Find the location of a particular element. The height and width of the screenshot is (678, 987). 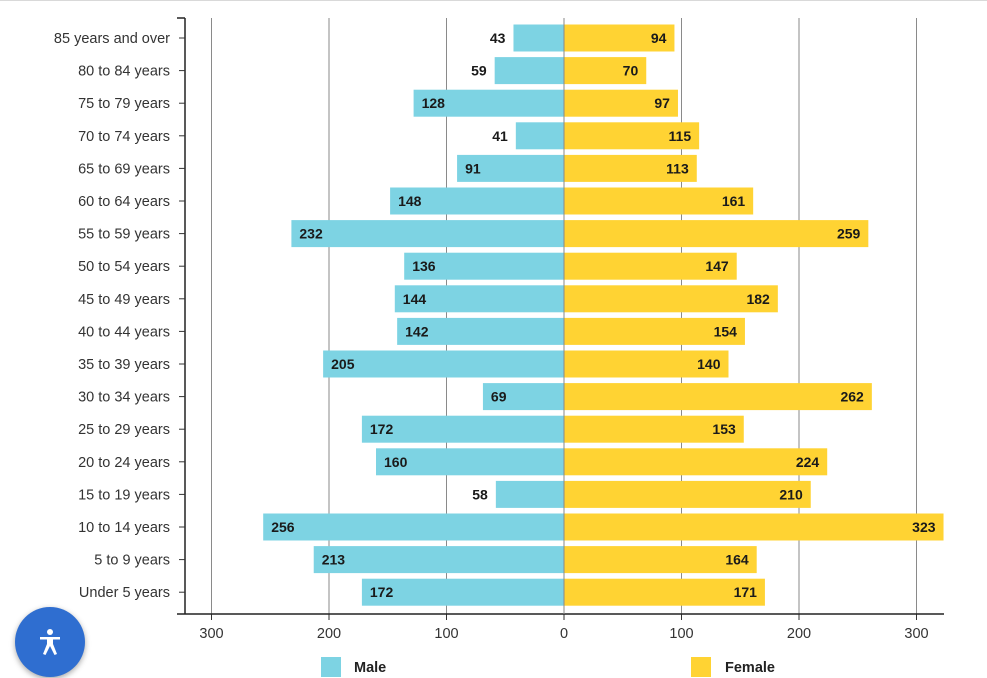

category-label: 10 to 14 years is located at coordinates (124, 528).